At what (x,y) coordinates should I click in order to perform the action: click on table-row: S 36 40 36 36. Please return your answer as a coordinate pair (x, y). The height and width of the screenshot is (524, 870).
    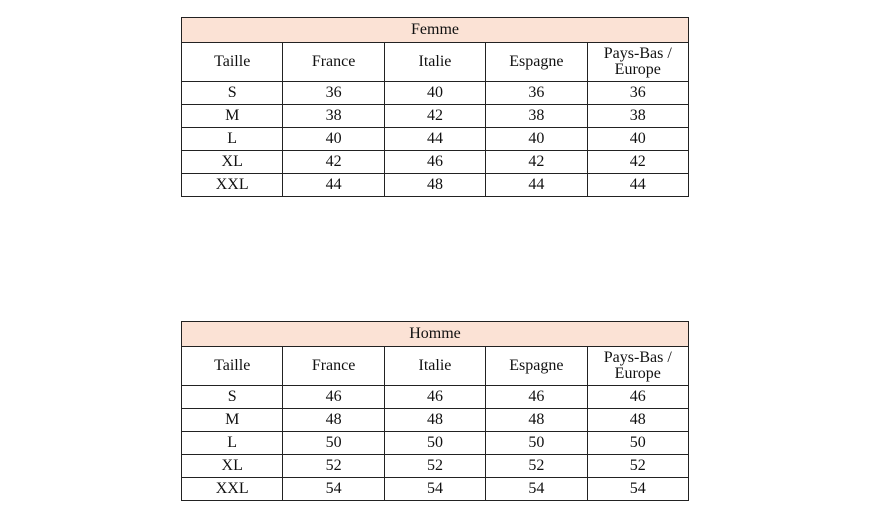
    Looking at the image, I should click on (435, 93).